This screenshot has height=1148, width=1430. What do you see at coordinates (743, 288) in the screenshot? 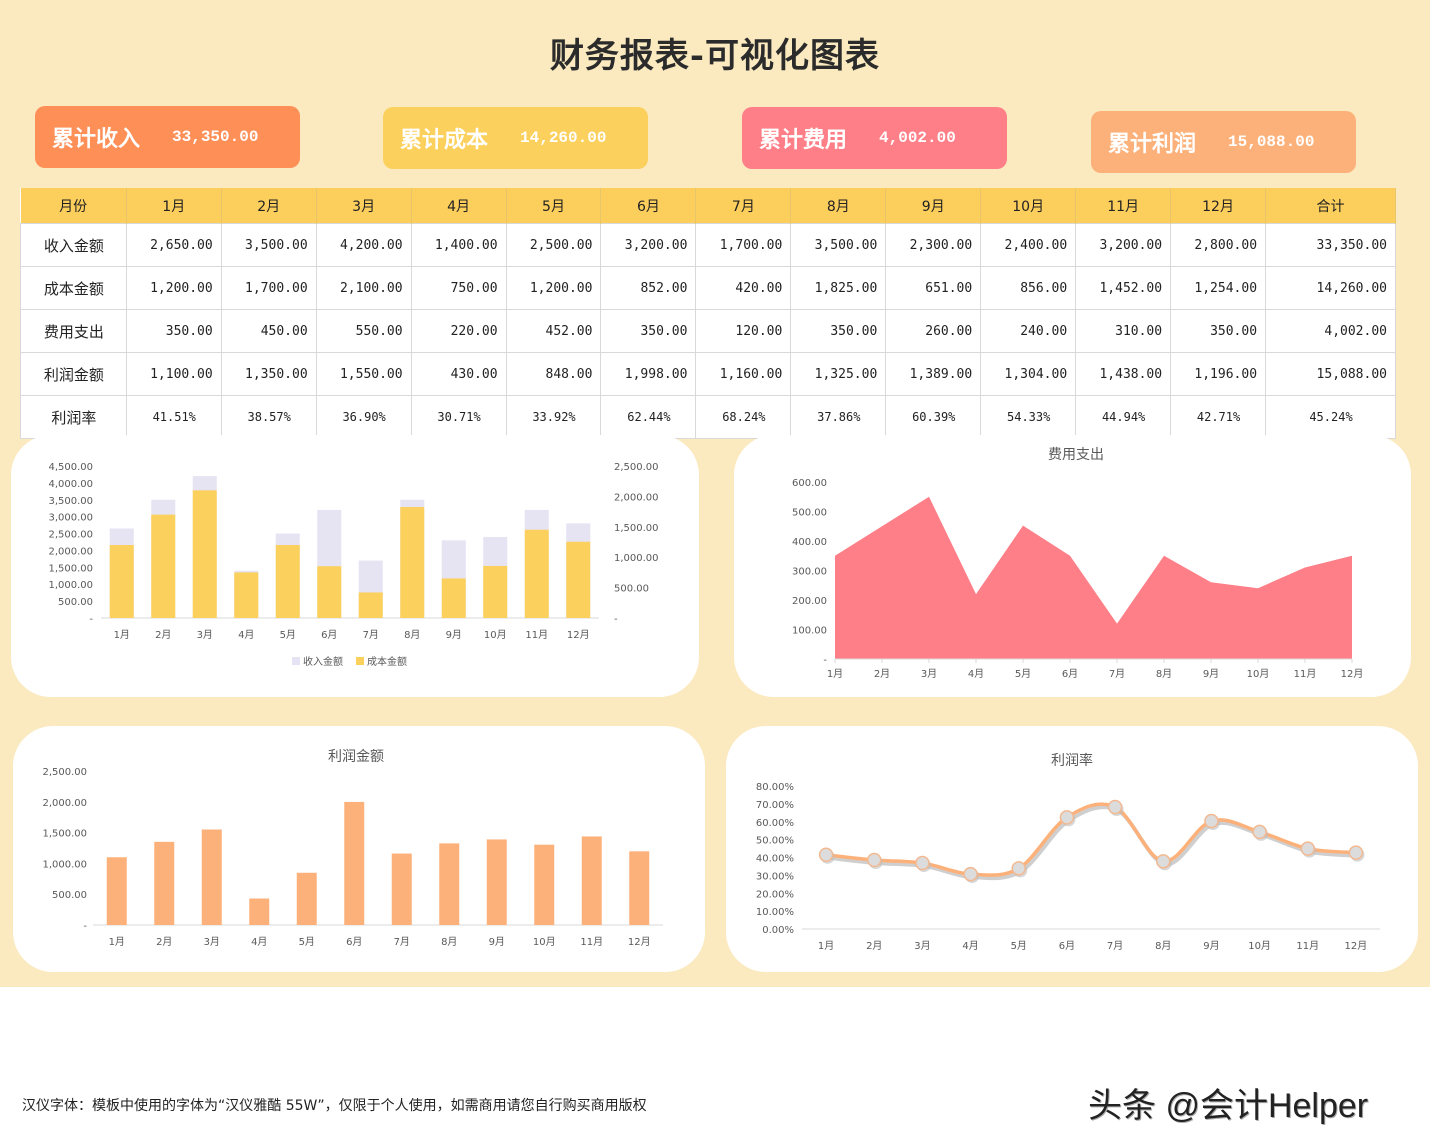
I see `table-cell: 420.00` at bounding box center [743, 288].